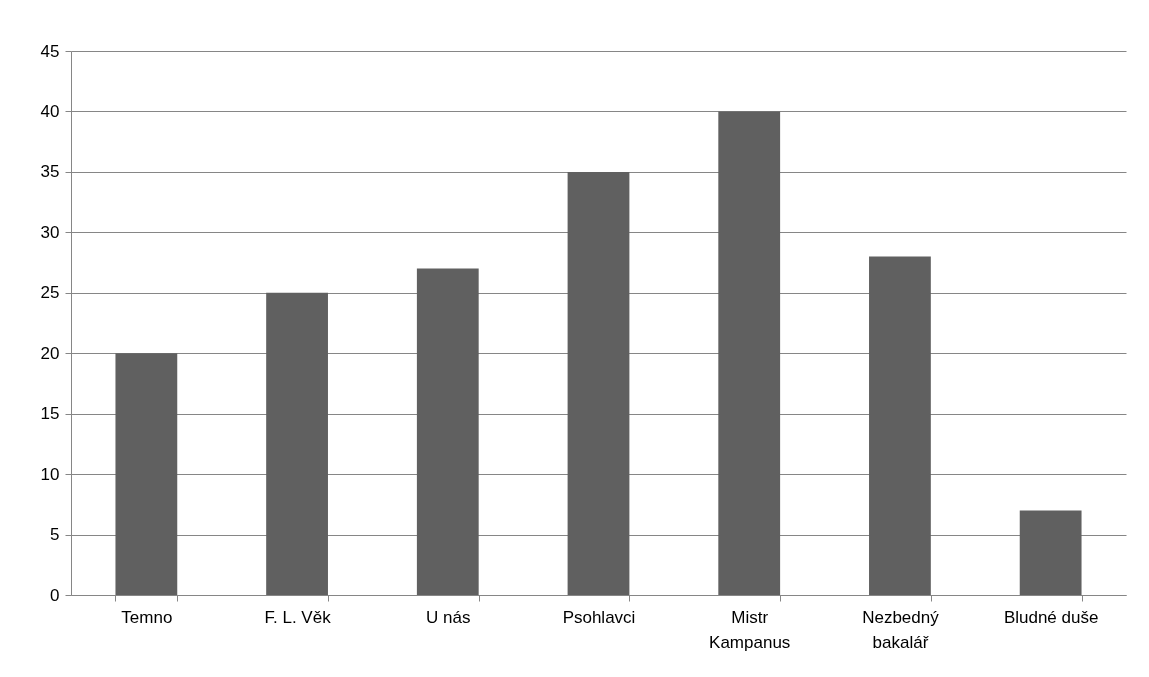  What do you see at coordinates (50, 232) in the screenshot?
I see `y-tick-label: 30` at bounding box center [50, 232].